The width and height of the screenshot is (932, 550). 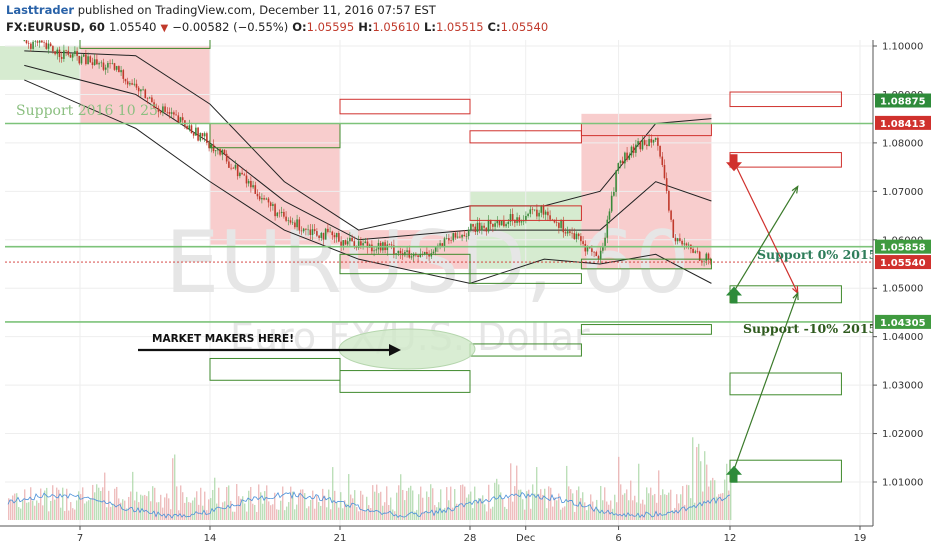 What do you see at coordinates (40, 10) in the screenshot?
I see `author-link: Lasttrader` at bounding box center [40, 10].